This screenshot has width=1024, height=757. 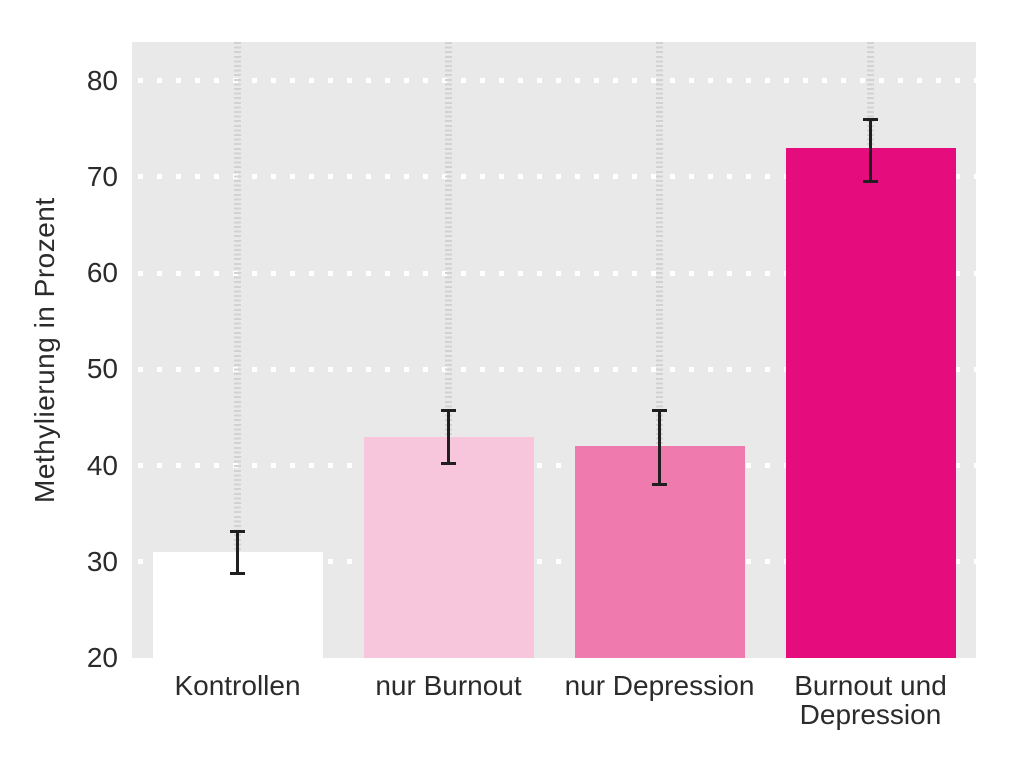 I want to click on x-category-label: nur Depression, so click(x=659, y=685).